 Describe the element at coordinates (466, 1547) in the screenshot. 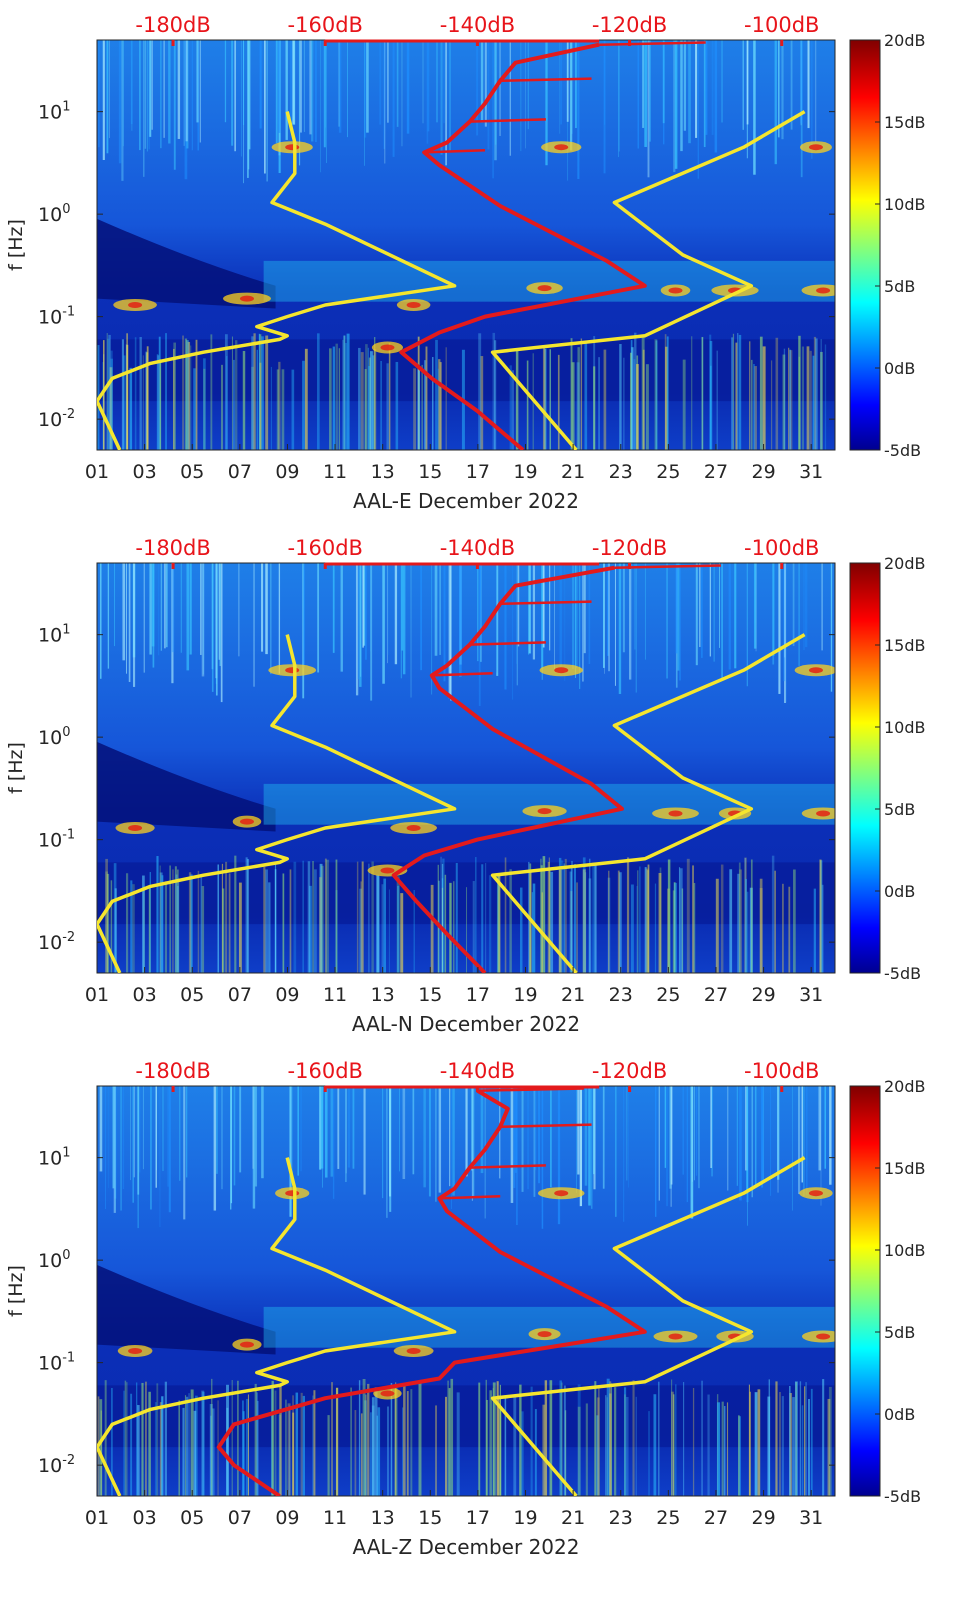

I see `x-axis-label: AAL-Z December 2022` at that location.